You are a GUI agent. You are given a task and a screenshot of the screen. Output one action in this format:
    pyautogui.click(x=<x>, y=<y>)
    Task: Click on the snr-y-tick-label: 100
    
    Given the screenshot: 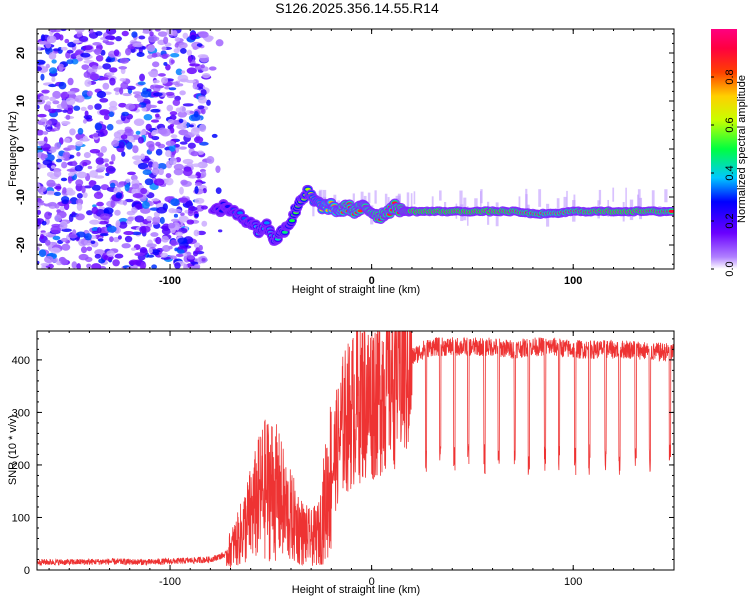 What is the action you would take?
    pyautogui.click(x=21, y=518)
    